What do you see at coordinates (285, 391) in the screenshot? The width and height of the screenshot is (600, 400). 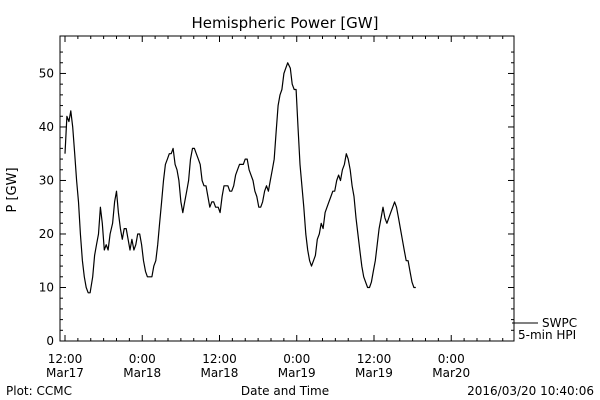 I see `x-axis-label: Date and Time` at bounding box center [285, 391].